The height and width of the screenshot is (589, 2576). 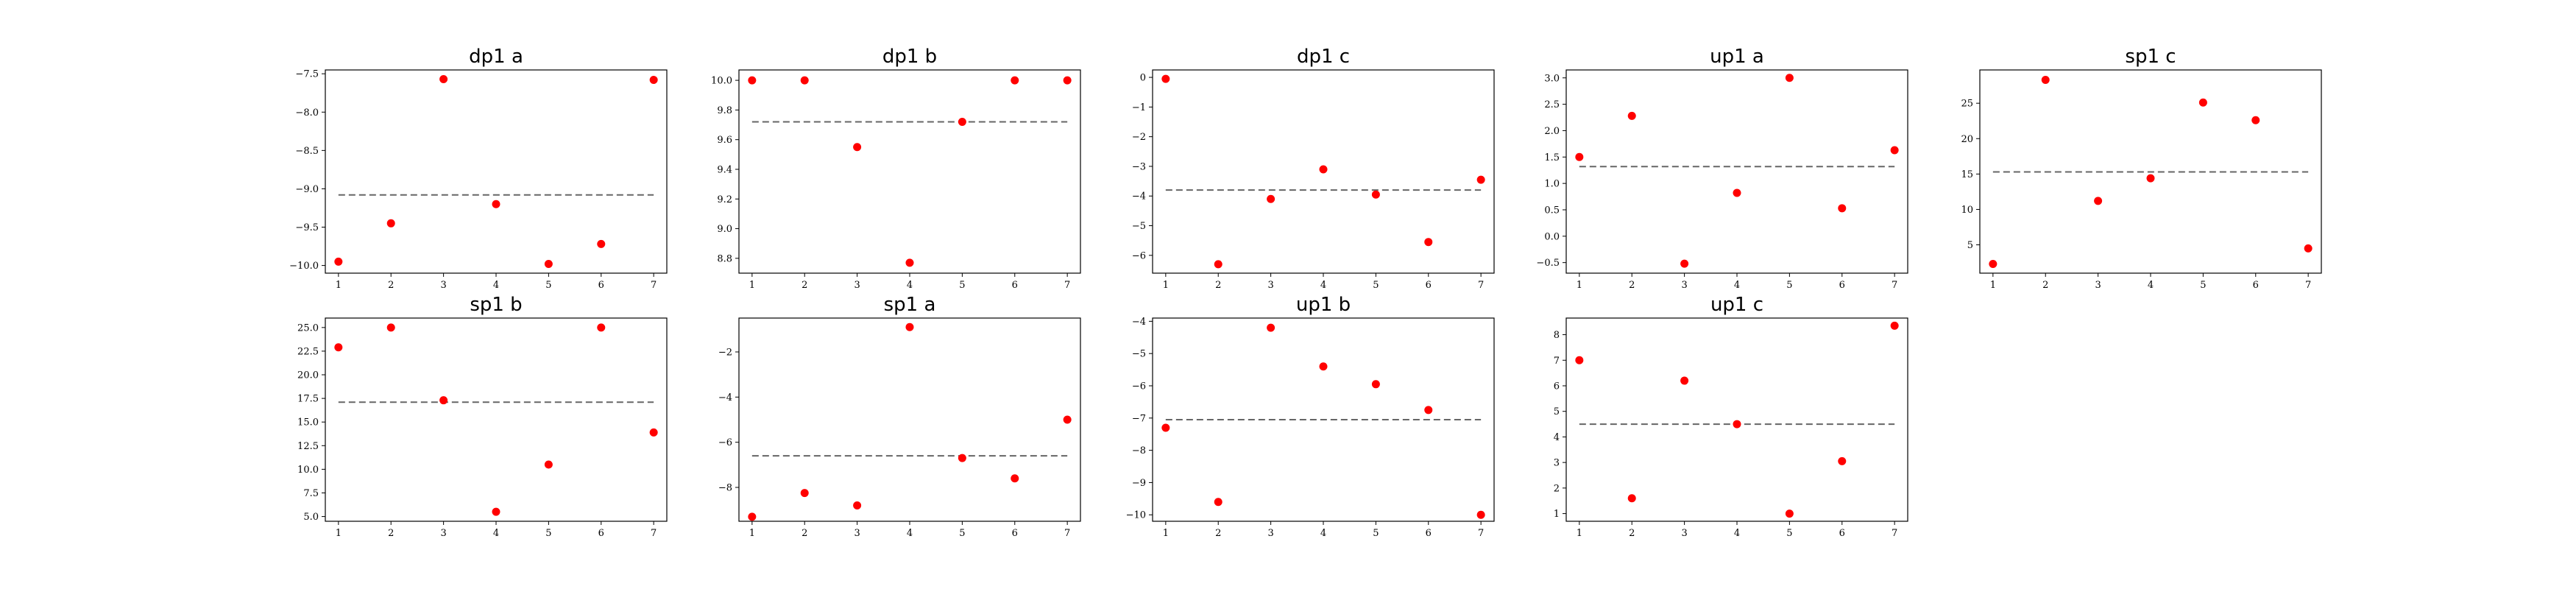 I want to click on y-tick-label: 2, so click(x=1557, y=488).